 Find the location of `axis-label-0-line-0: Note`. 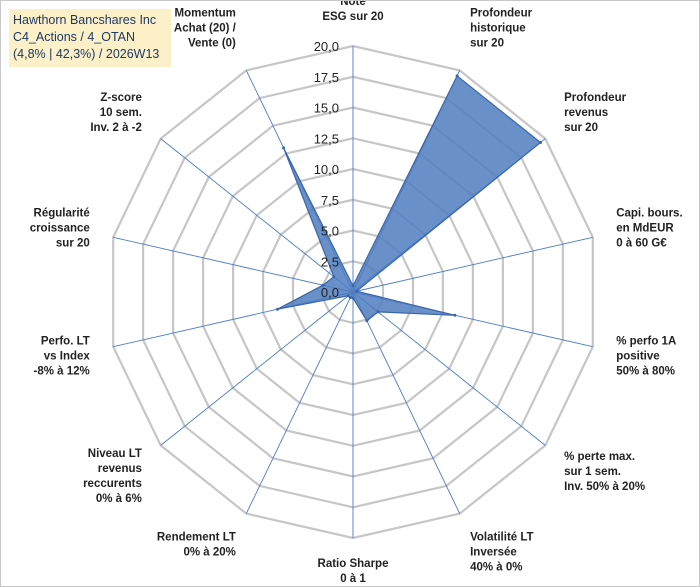

axis-label-0-line-0: Note is located at coordinates (353, 4).